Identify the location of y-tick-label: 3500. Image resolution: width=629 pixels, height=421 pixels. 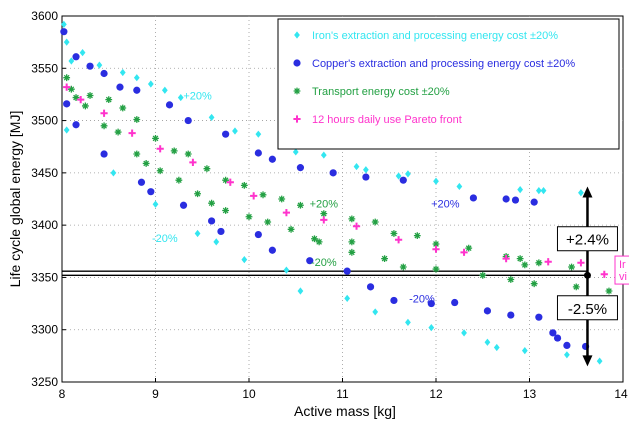
(44, 121).